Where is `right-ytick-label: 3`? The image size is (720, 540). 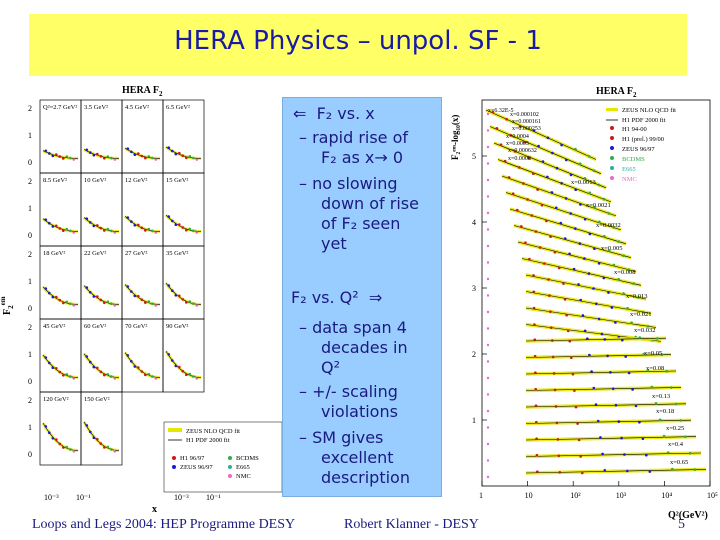
right-ytick-label: 3 is located at coordinates (474, 288).